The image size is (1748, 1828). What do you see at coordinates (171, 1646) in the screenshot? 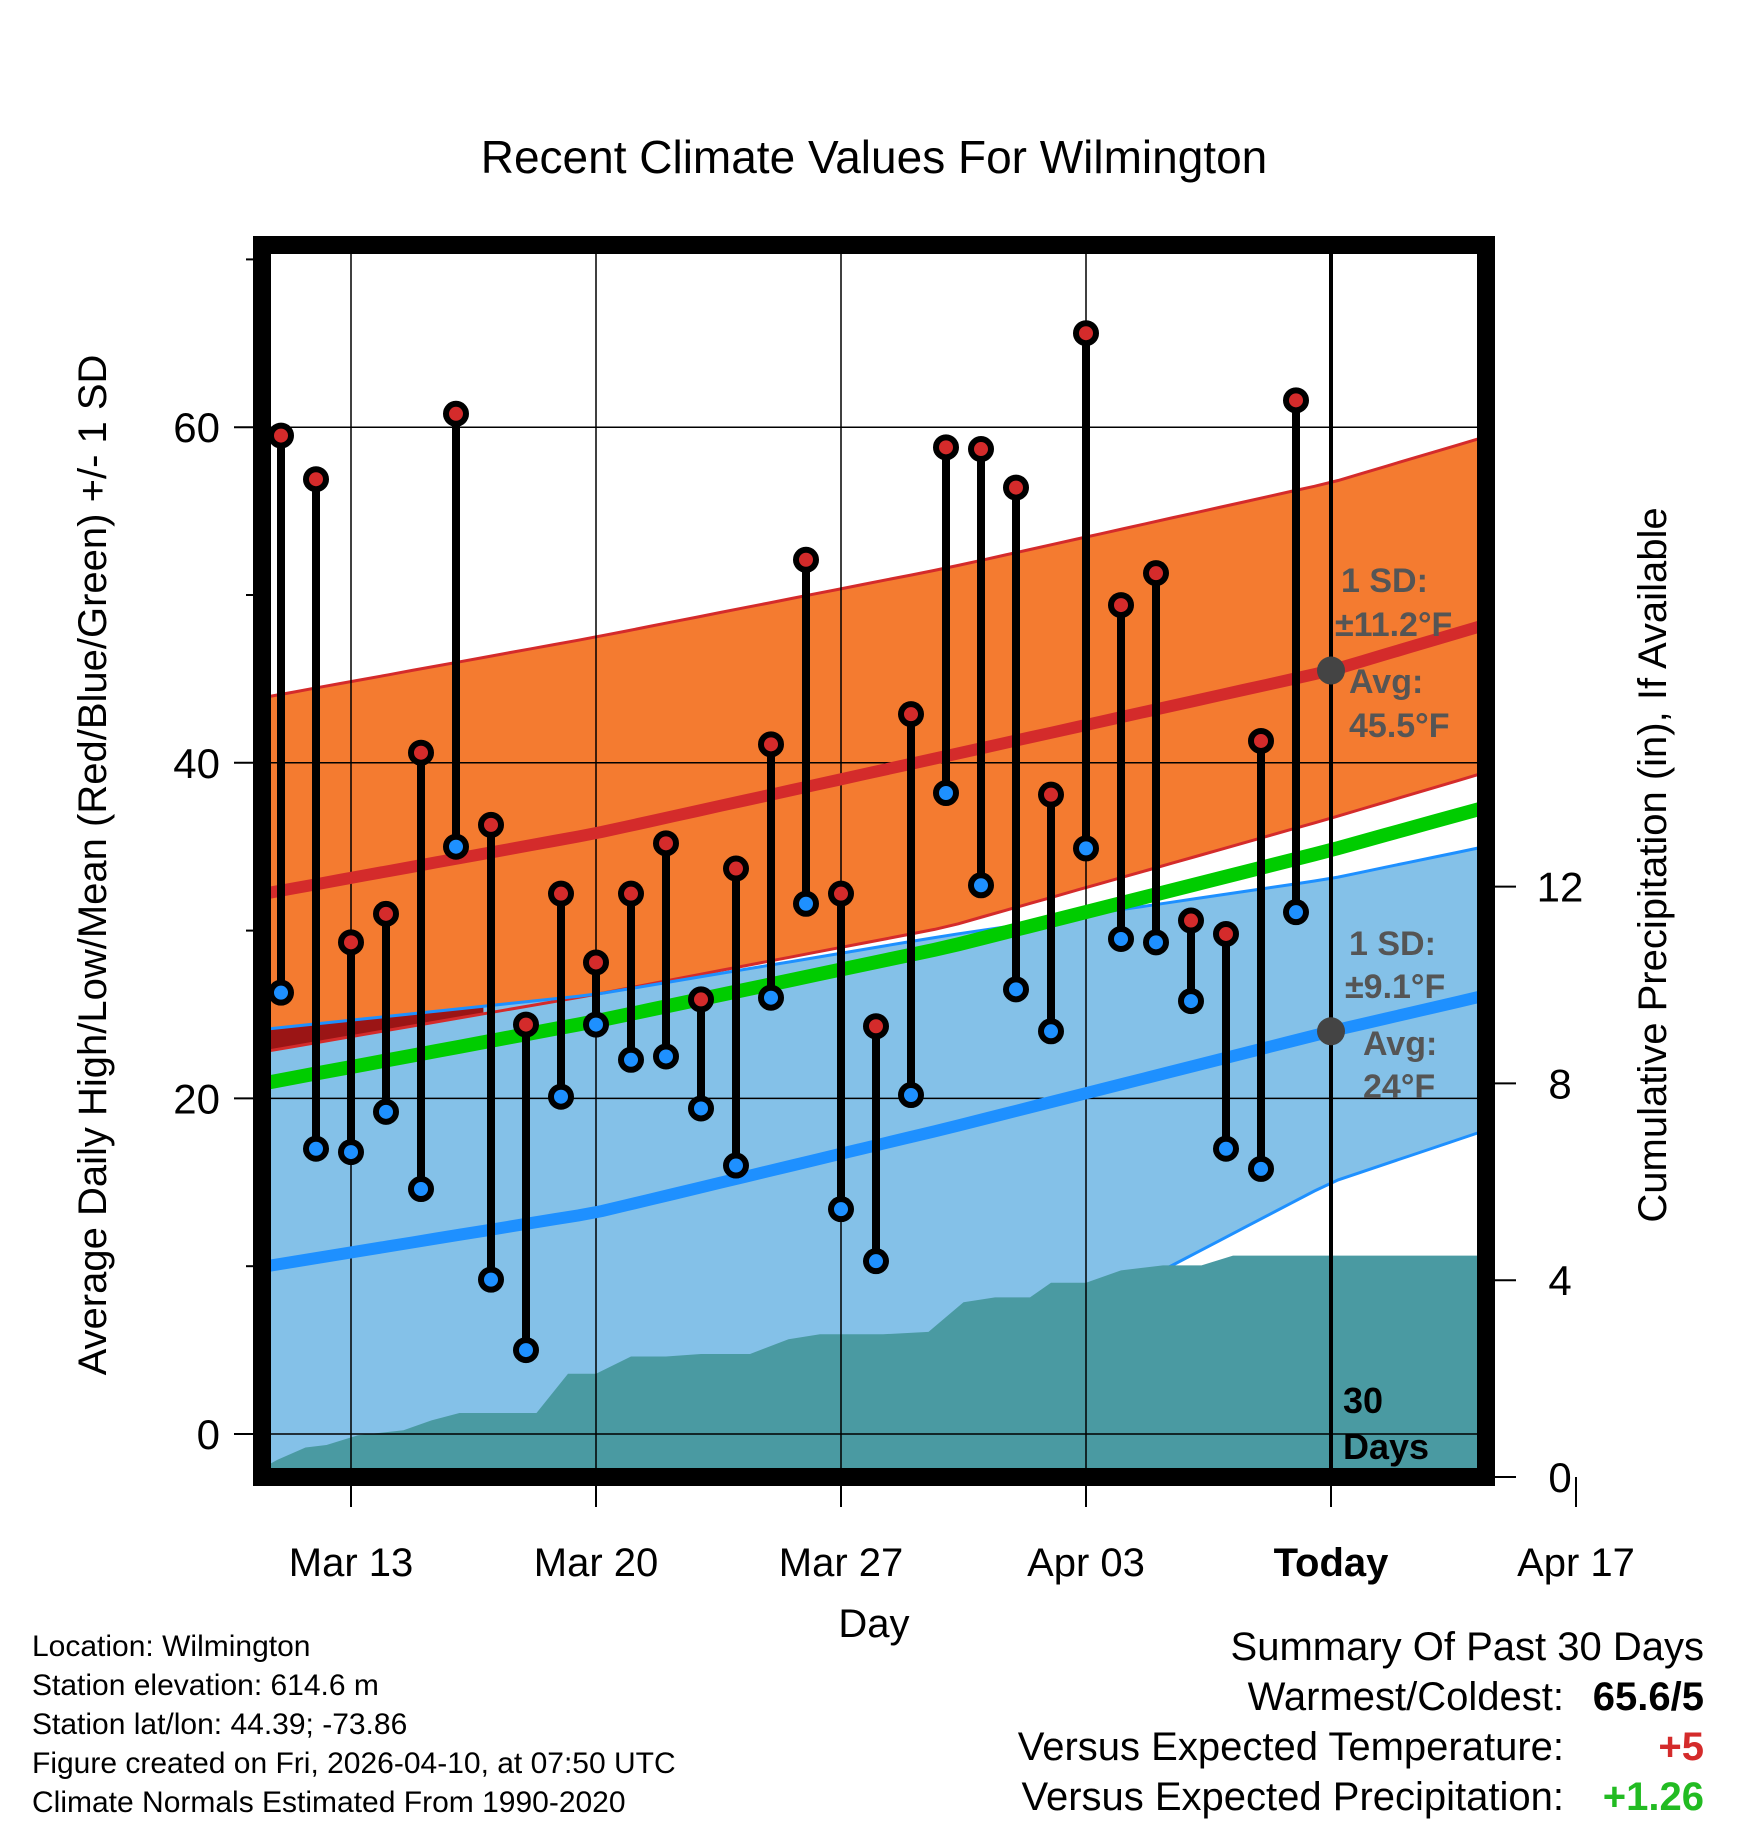
I see `location-text: Location: Wilmington` at bounding box center [171, 1646].